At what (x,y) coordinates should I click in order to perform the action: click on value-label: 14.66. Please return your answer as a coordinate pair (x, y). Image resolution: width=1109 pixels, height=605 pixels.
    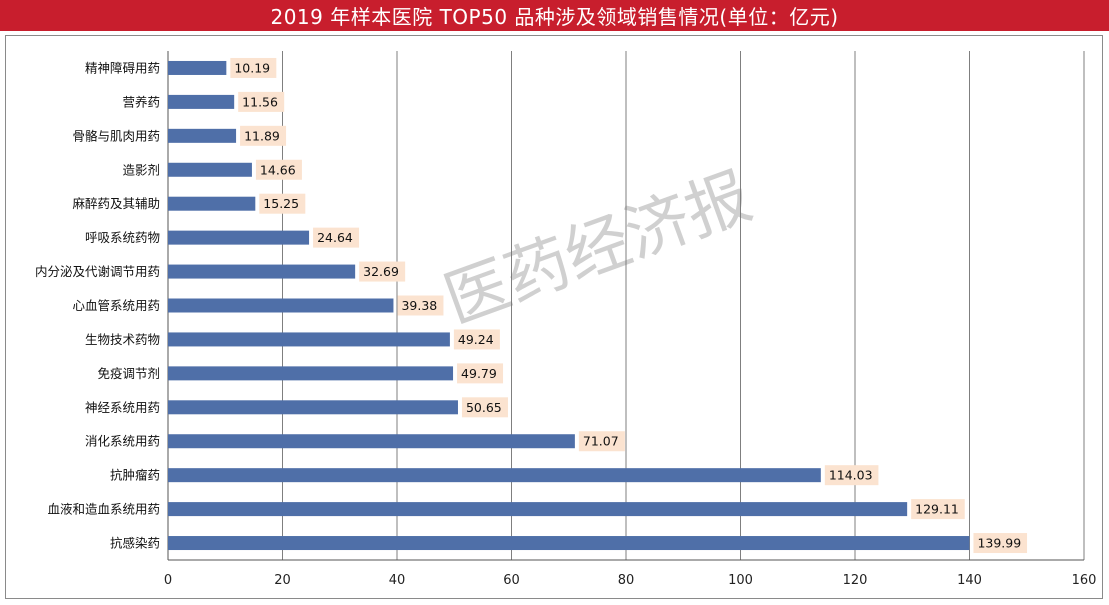
    Looking at the image, I should click on (278, 169).